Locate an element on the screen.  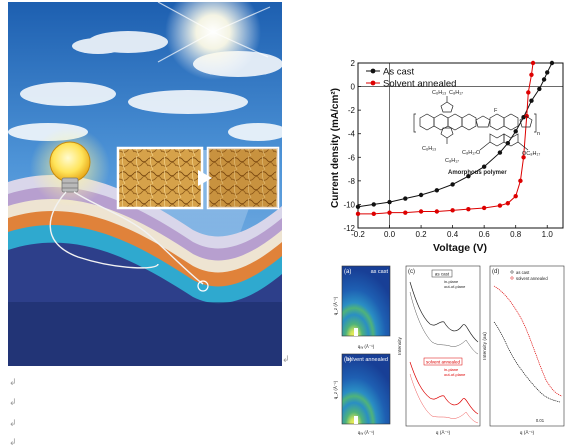
legend-title: solvent annealed is located at coordinates (443, 362).